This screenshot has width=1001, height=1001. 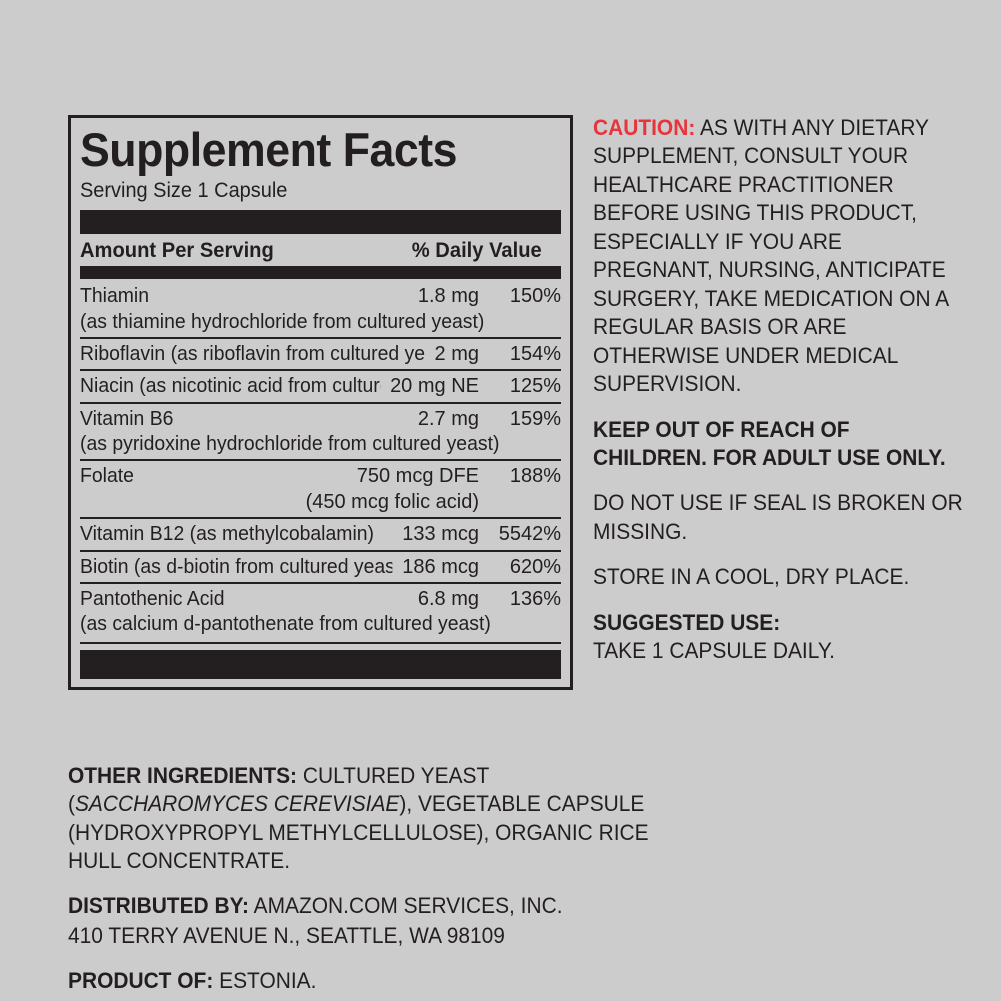 What do you see at coordinates (714, 651) in the screenshot?
I see `suggested-use-text: TAKE 1 CAPSULE DAILY.` at bounding box center [714, 651].